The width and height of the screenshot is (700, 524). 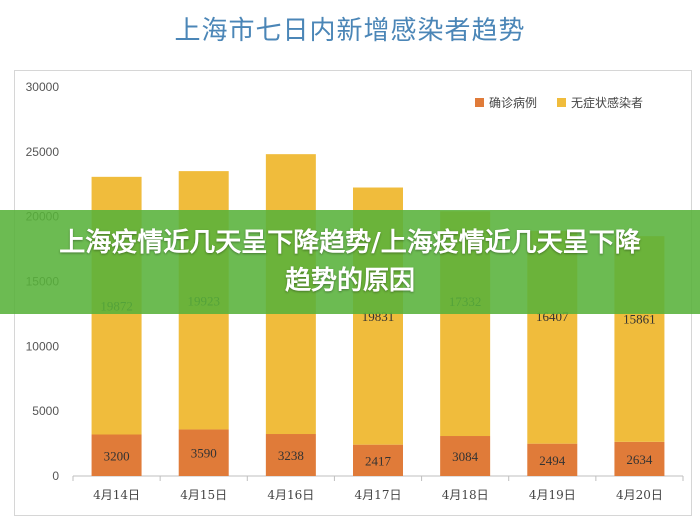 I want to click on value-label-confirmed: 3084, so click(x=465, y=456).